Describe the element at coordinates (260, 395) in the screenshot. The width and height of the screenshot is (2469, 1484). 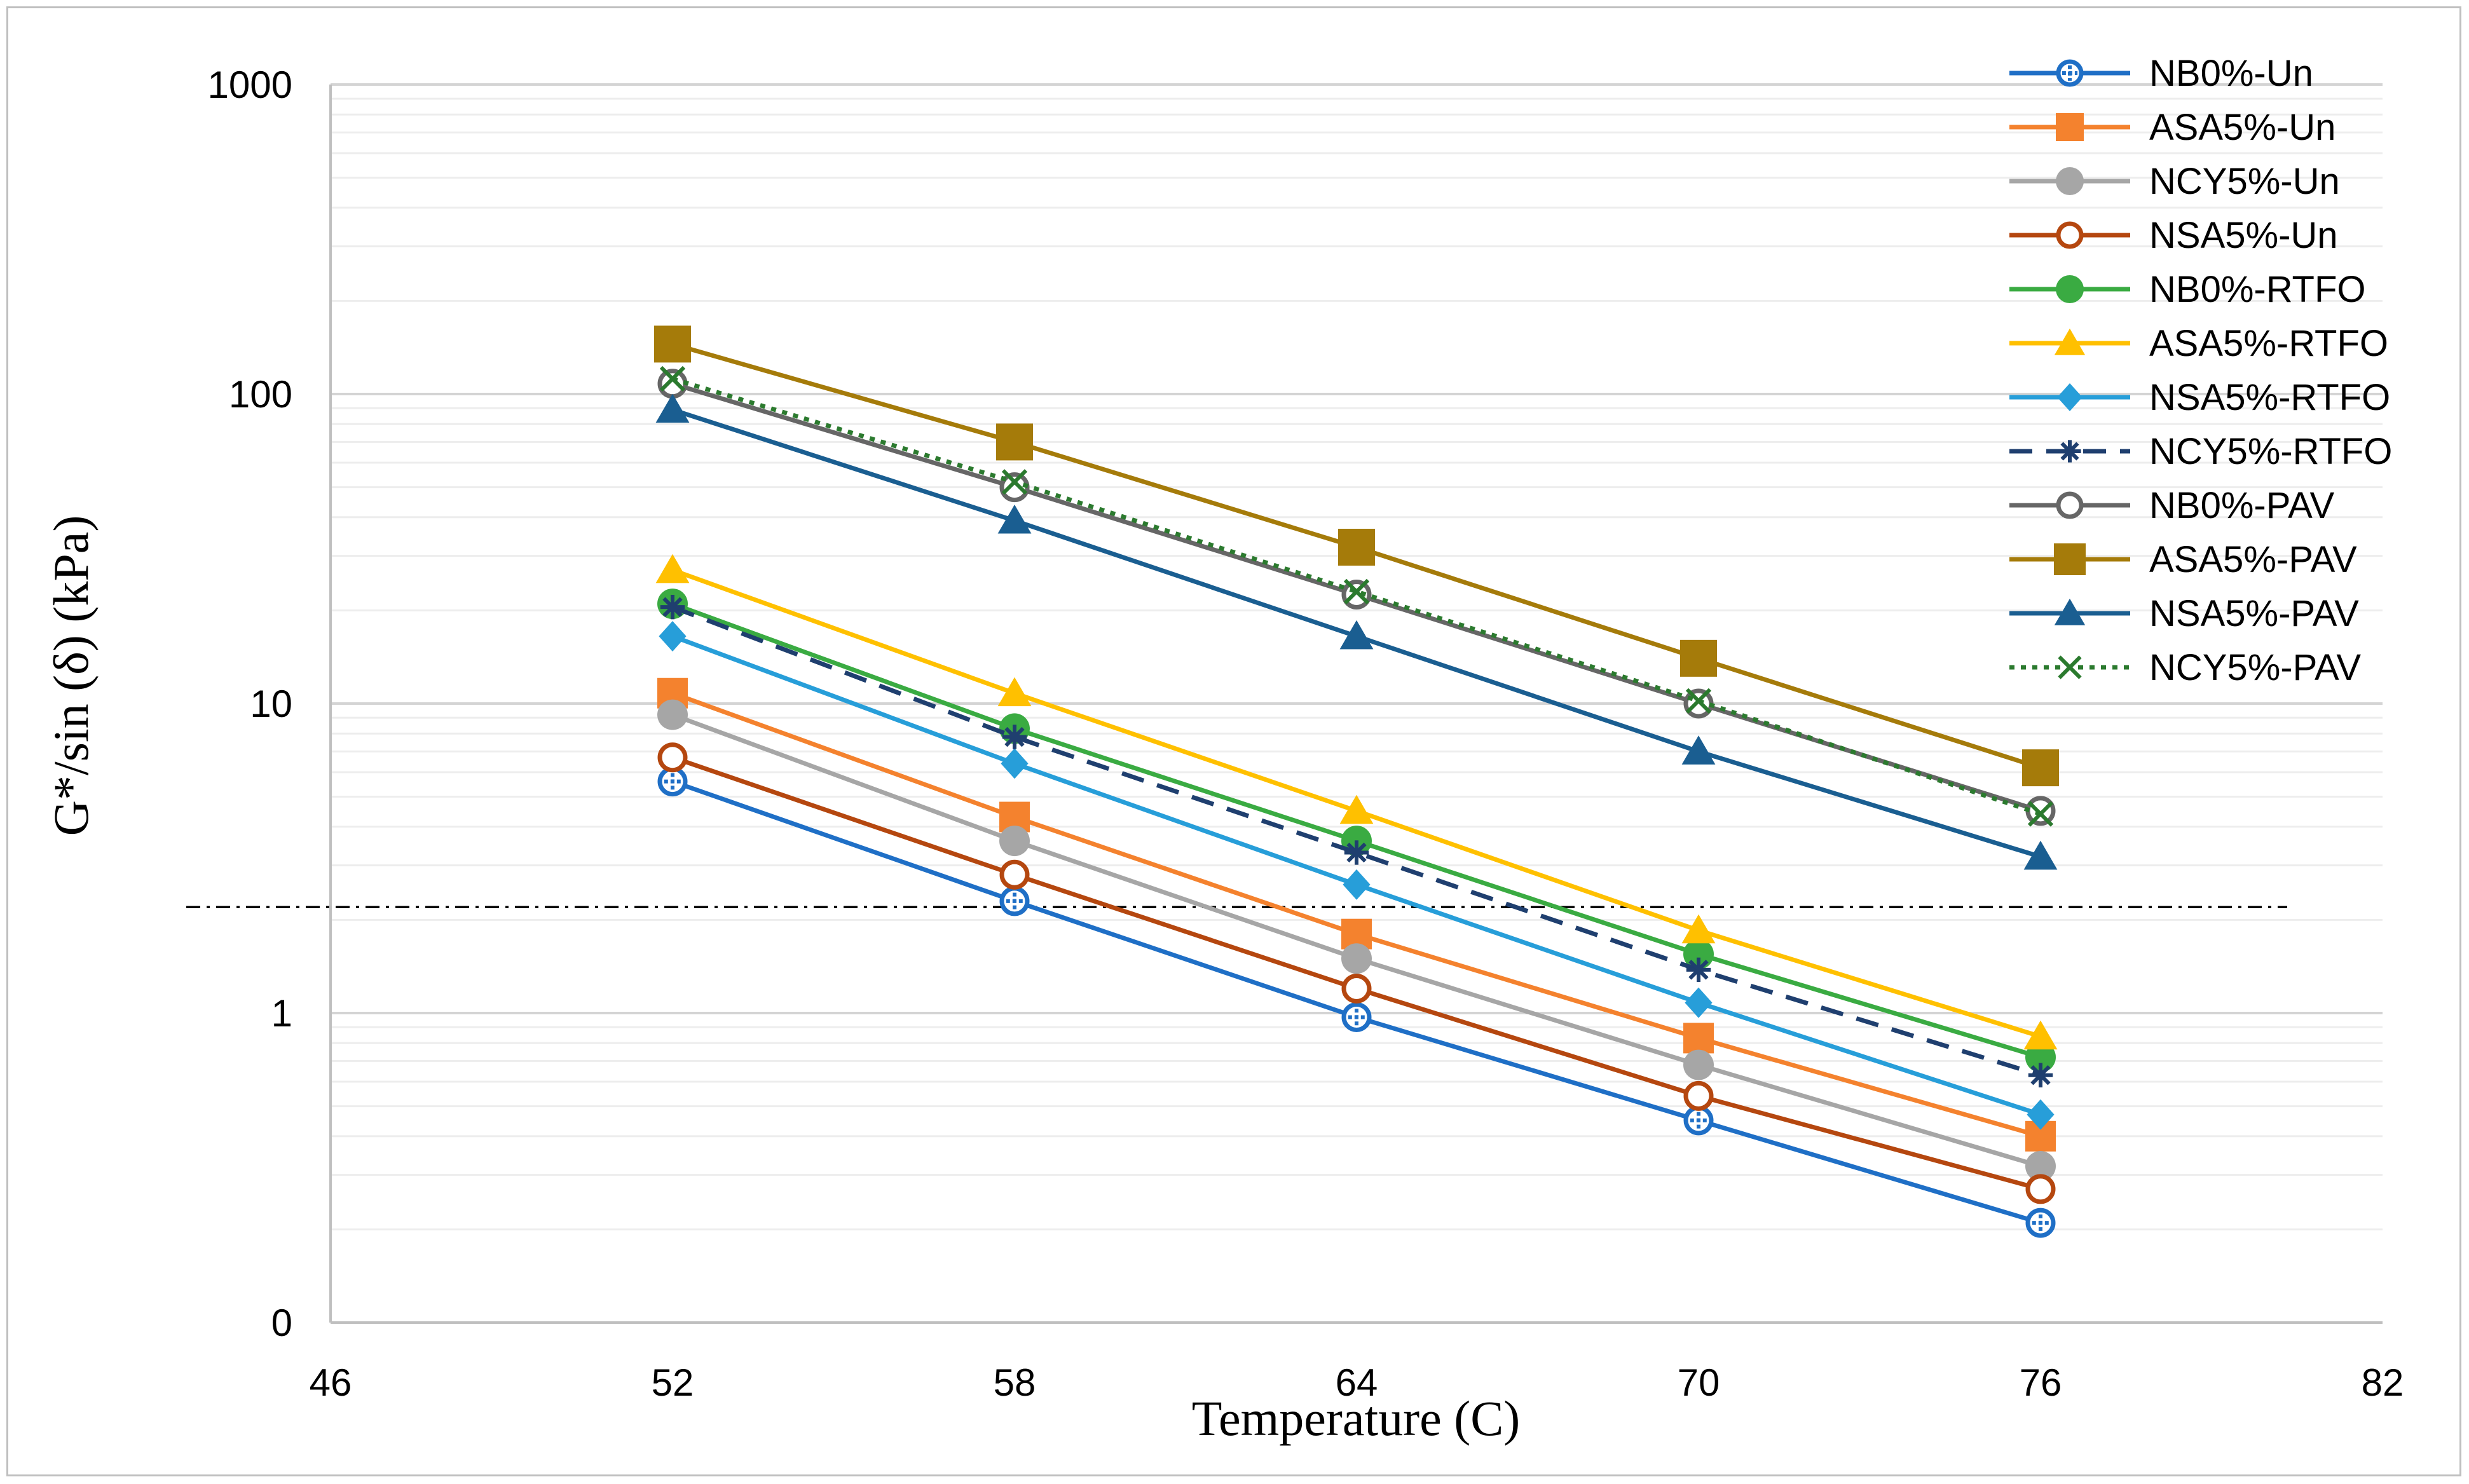
I see `y-tick-label: 100` at that location.